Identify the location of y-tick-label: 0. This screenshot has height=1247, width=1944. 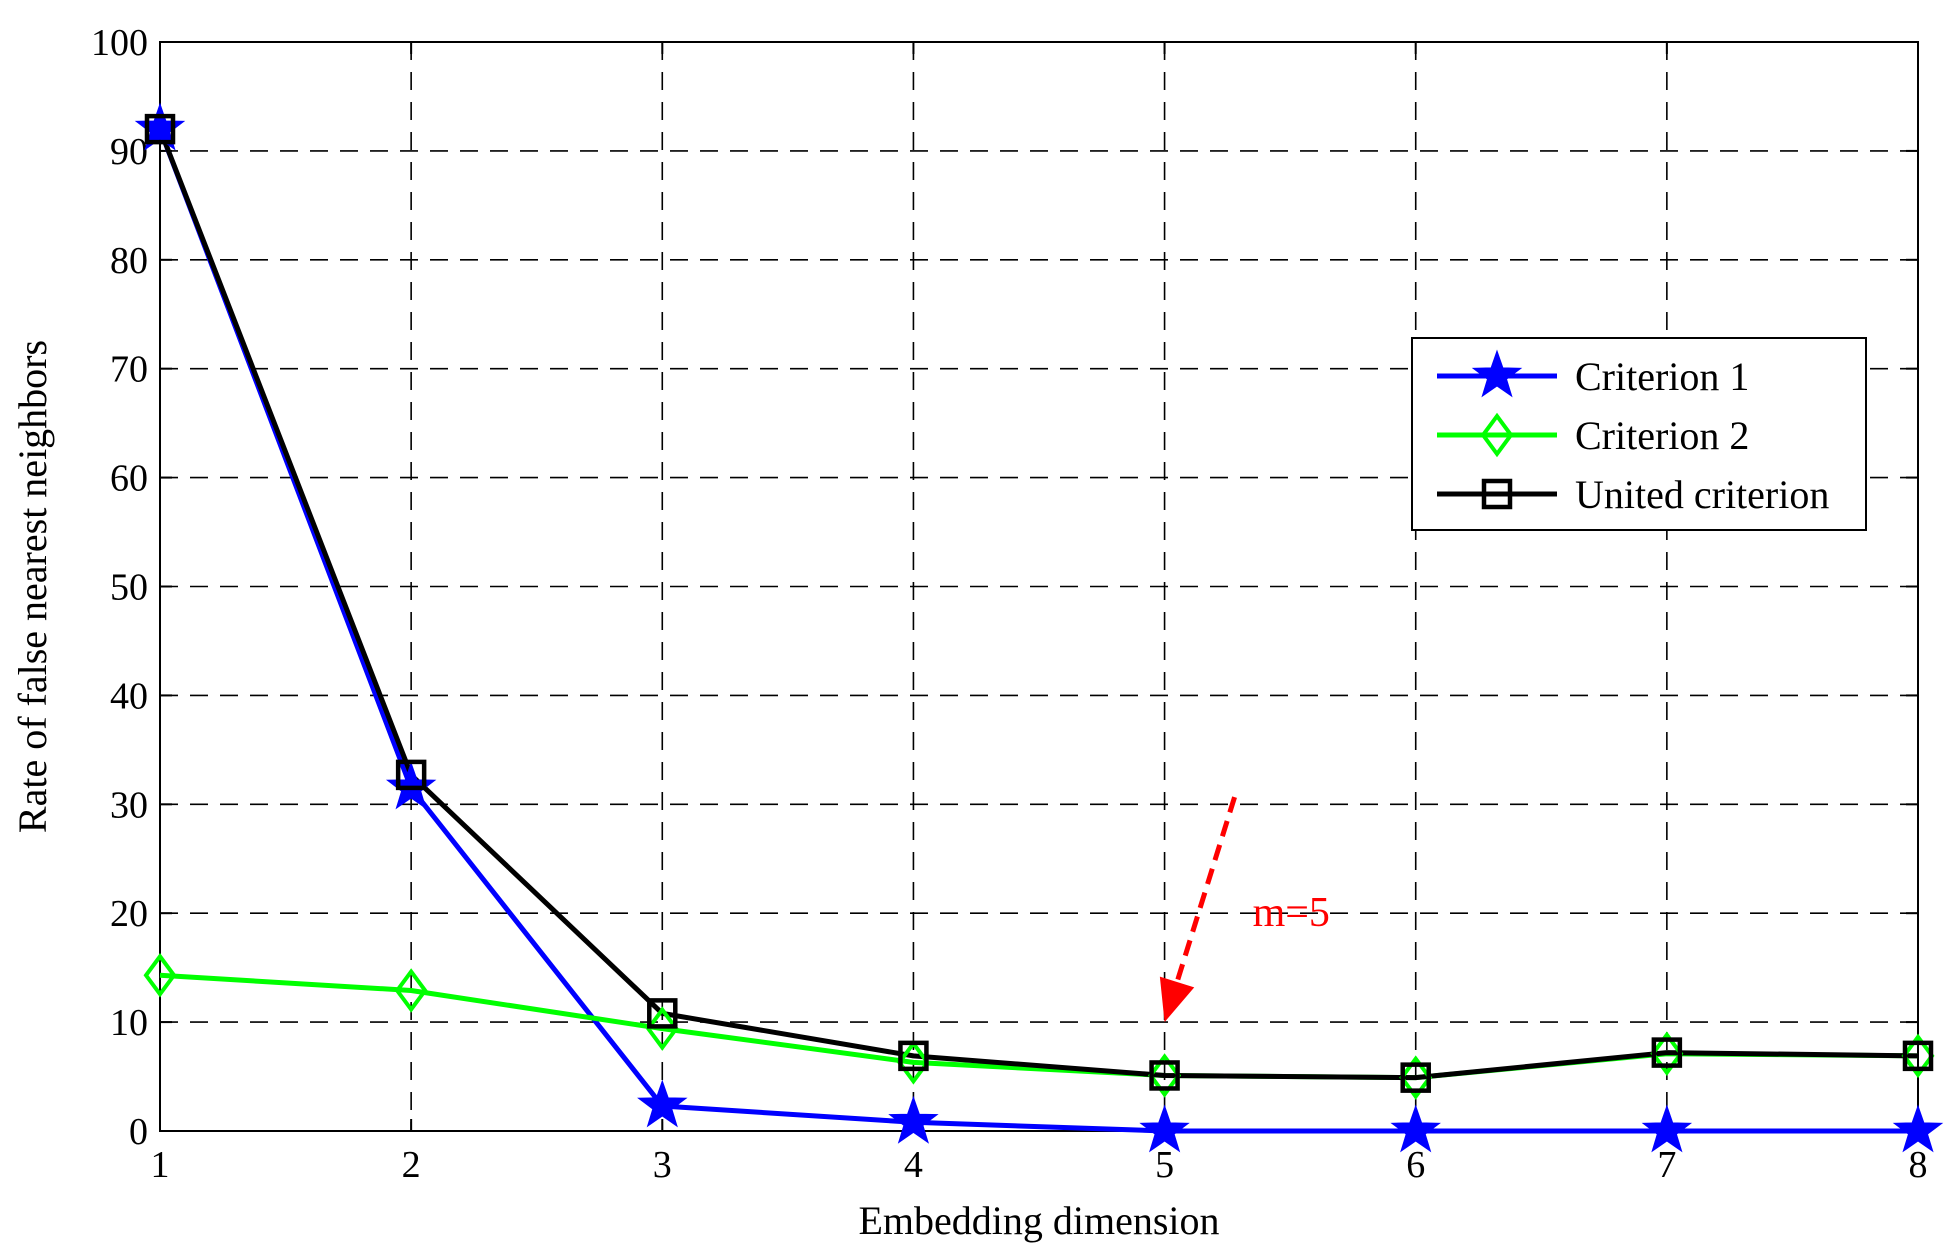
(138, 1132).